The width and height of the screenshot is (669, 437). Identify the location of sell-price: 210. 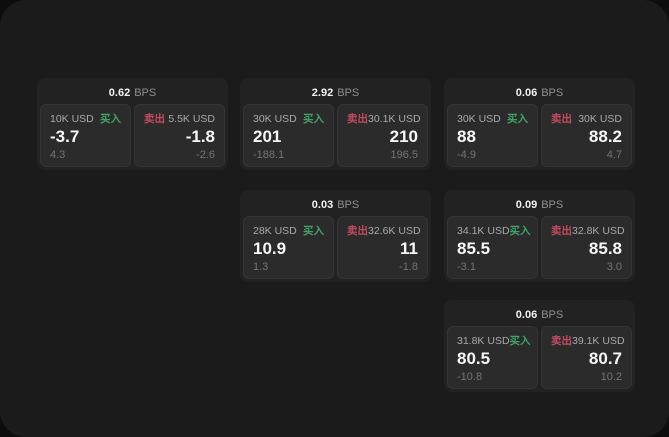
(403, 136).